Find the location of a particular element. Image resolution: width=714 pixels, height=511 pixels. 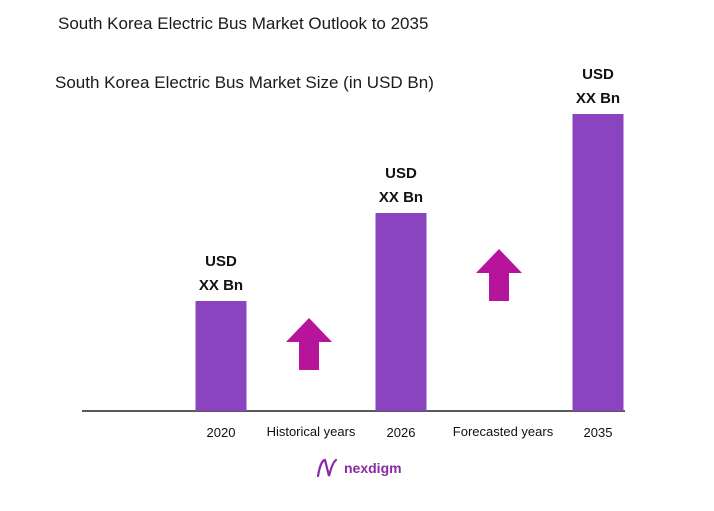

data-label-2020-line1: USD is located at coordinates (221, 261).